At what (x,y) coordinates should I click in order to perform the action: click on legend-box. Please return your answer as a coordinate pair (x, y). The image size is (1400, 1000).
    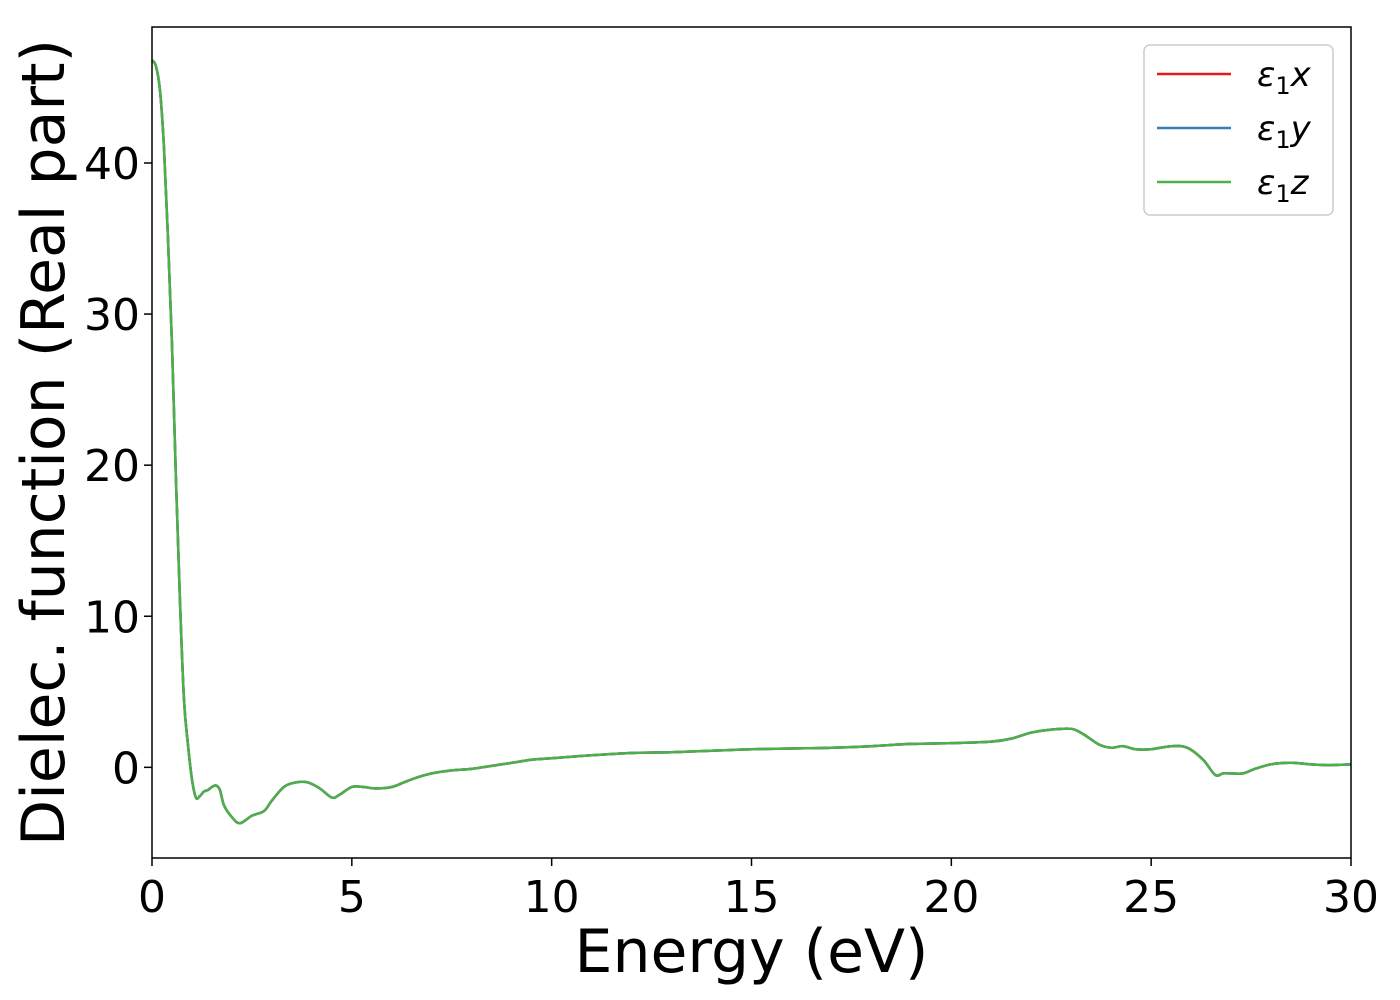
    Looking at the image, I should click on (1238, 130).